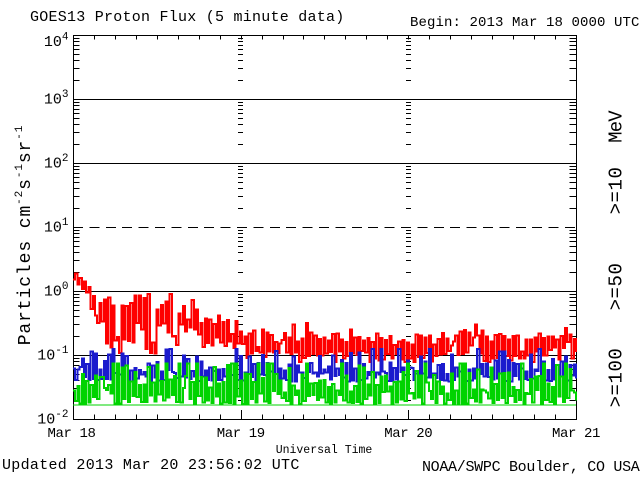 This screenshot has width=640, height=480. Describe the element at coordinates (324, 450) in the screenshot. I see `svg-text: Universal Time` at that location.